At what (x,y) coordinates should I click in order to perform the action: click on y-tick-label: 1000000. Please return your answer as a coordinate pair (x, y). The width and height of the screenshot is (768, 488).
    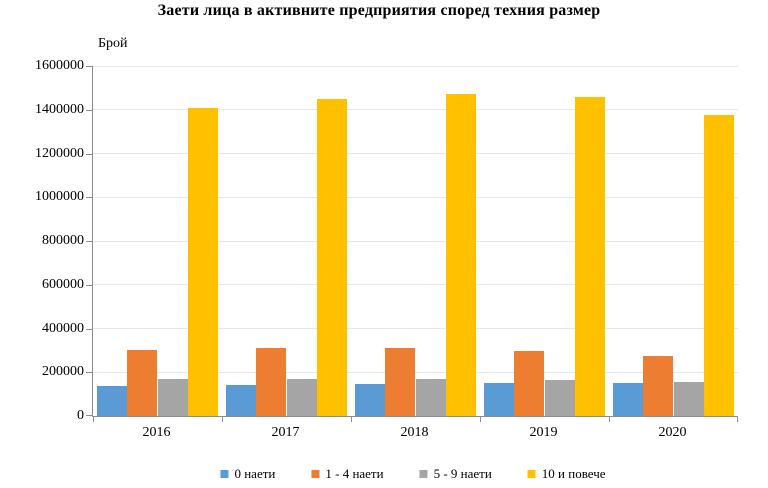
    Looking at the image, I should click on (59, 197).